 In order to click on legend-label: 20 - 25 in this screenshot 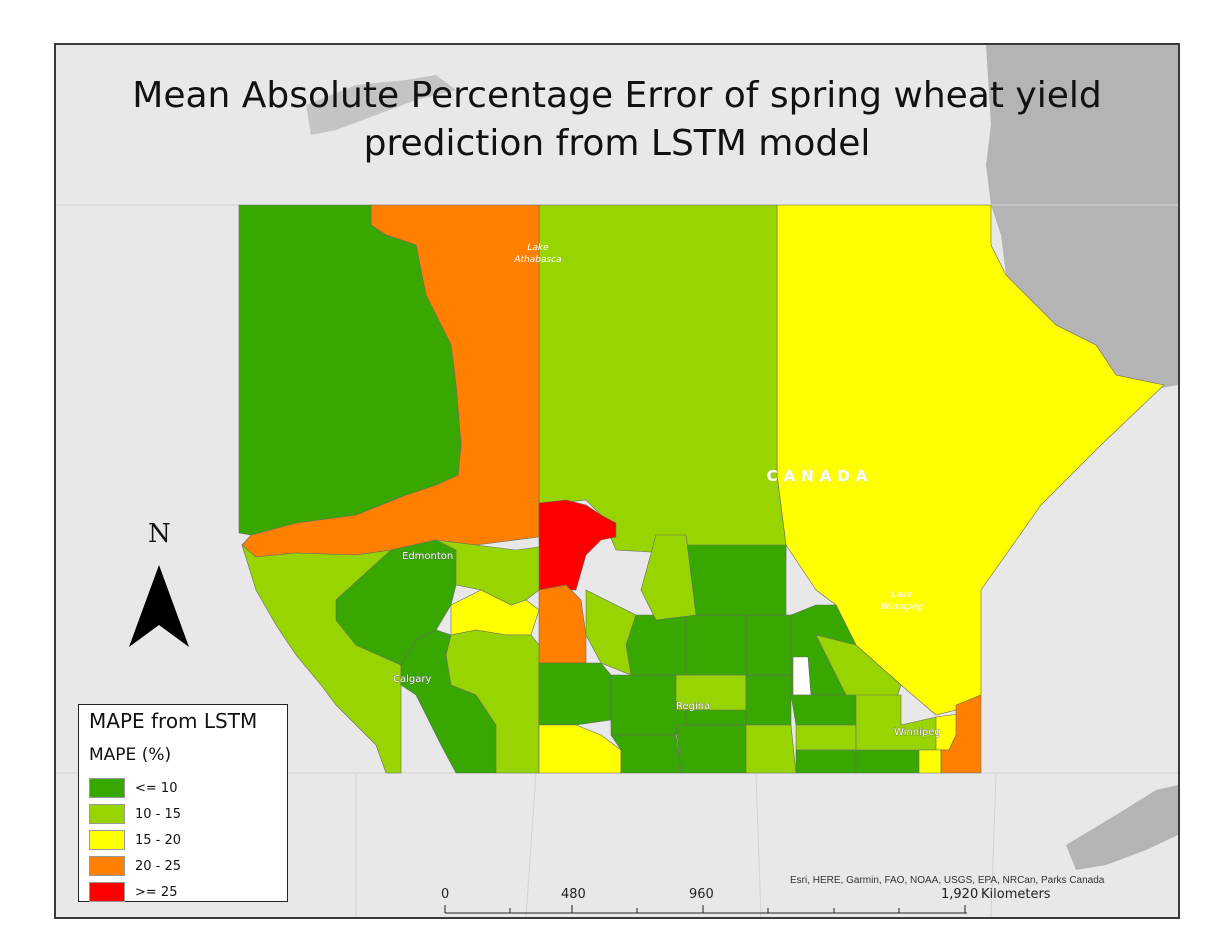, I will do `click(158, 866)`.